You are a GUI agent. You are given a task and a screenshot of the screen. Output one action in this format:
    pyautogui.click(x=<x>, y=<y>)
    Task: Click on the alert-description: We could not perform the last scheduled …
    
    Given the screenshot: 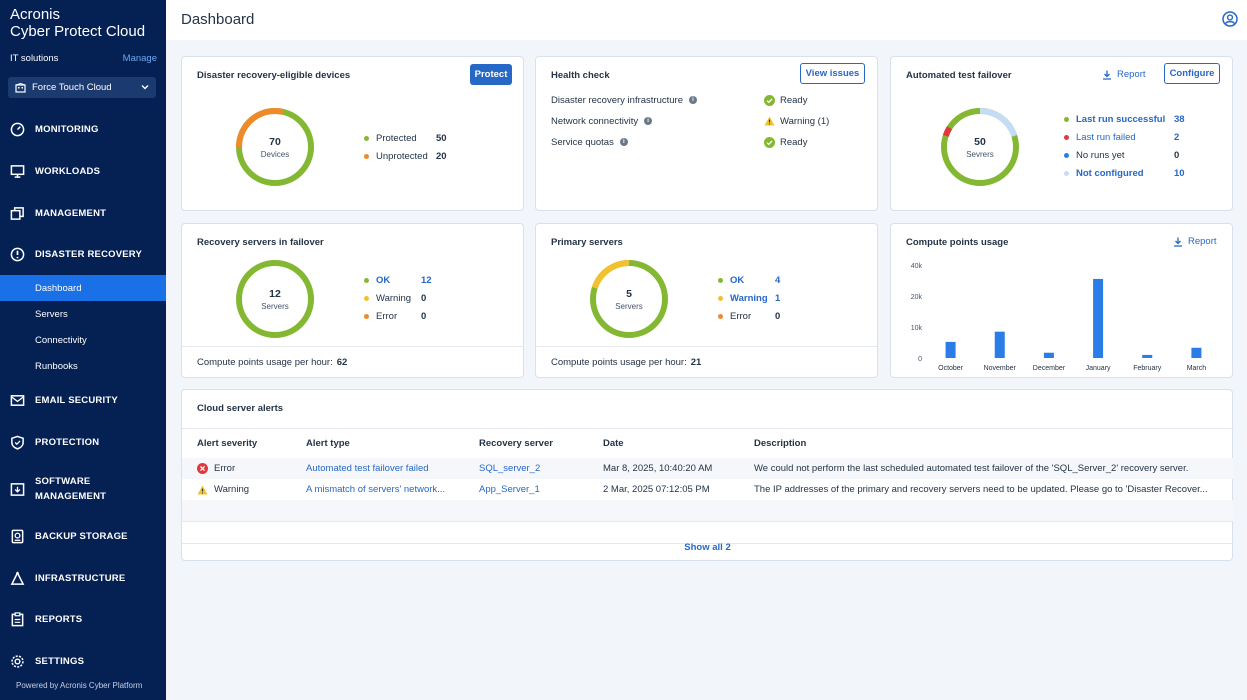 What is the action you would take?
    pyautogui.click(x=971, y=468)
    